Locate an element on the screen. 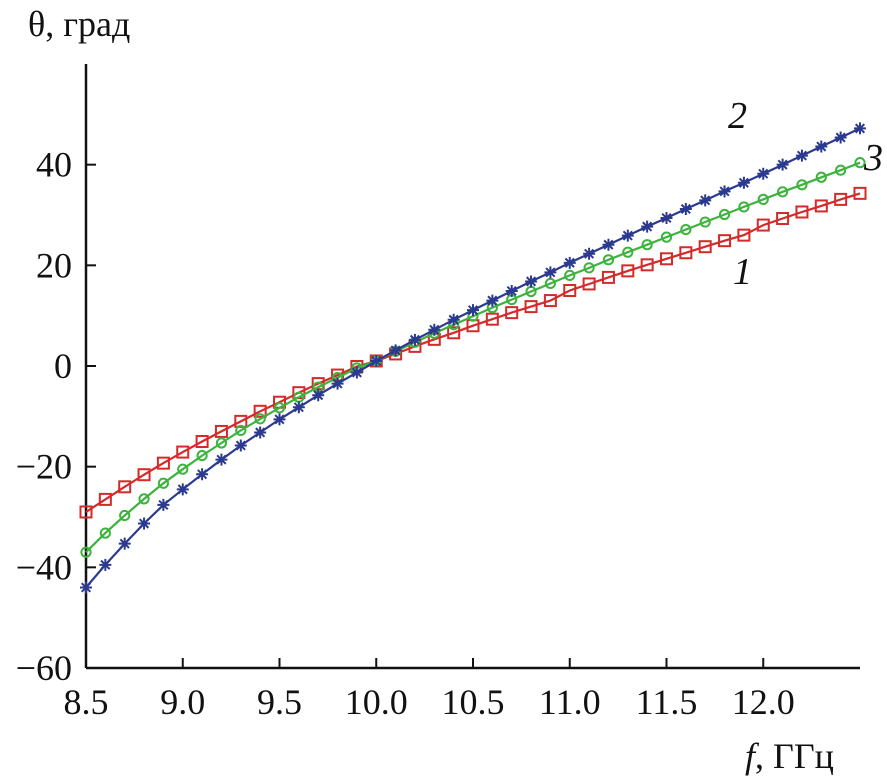 Image resolution: width=887 pixels, height=778 pixels. x-axis-title-unit: , ГГц is located at coordinates (794, 756).